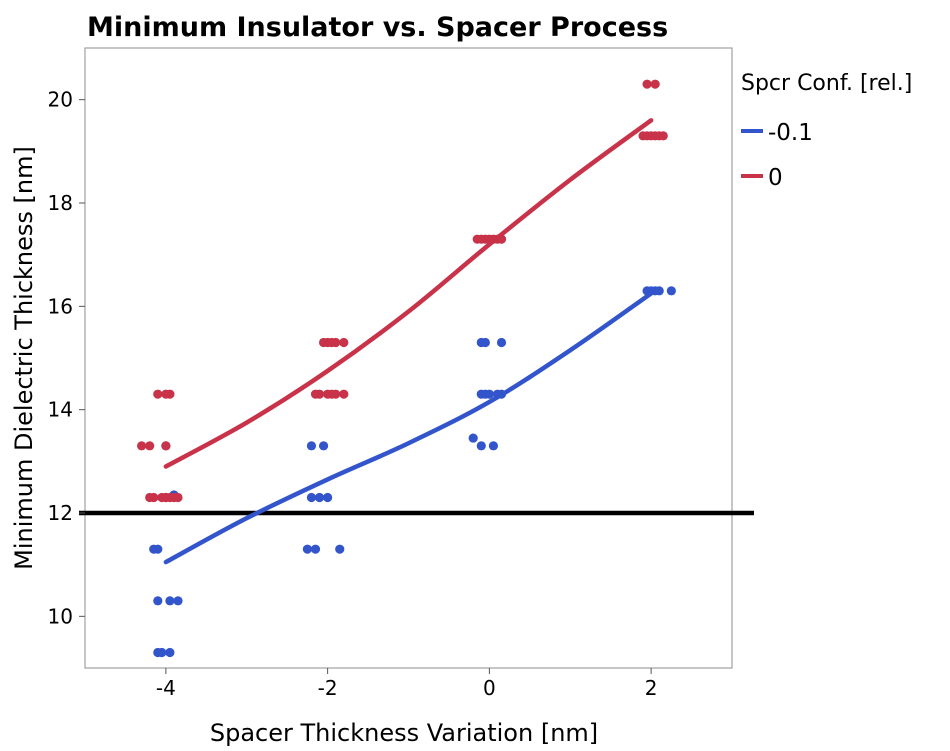 The image size is (950, 751). What do you see at coordinates (775, 178) in the screenshot?
I see `legend-label-1: 0` at bounding box center [775, 178].